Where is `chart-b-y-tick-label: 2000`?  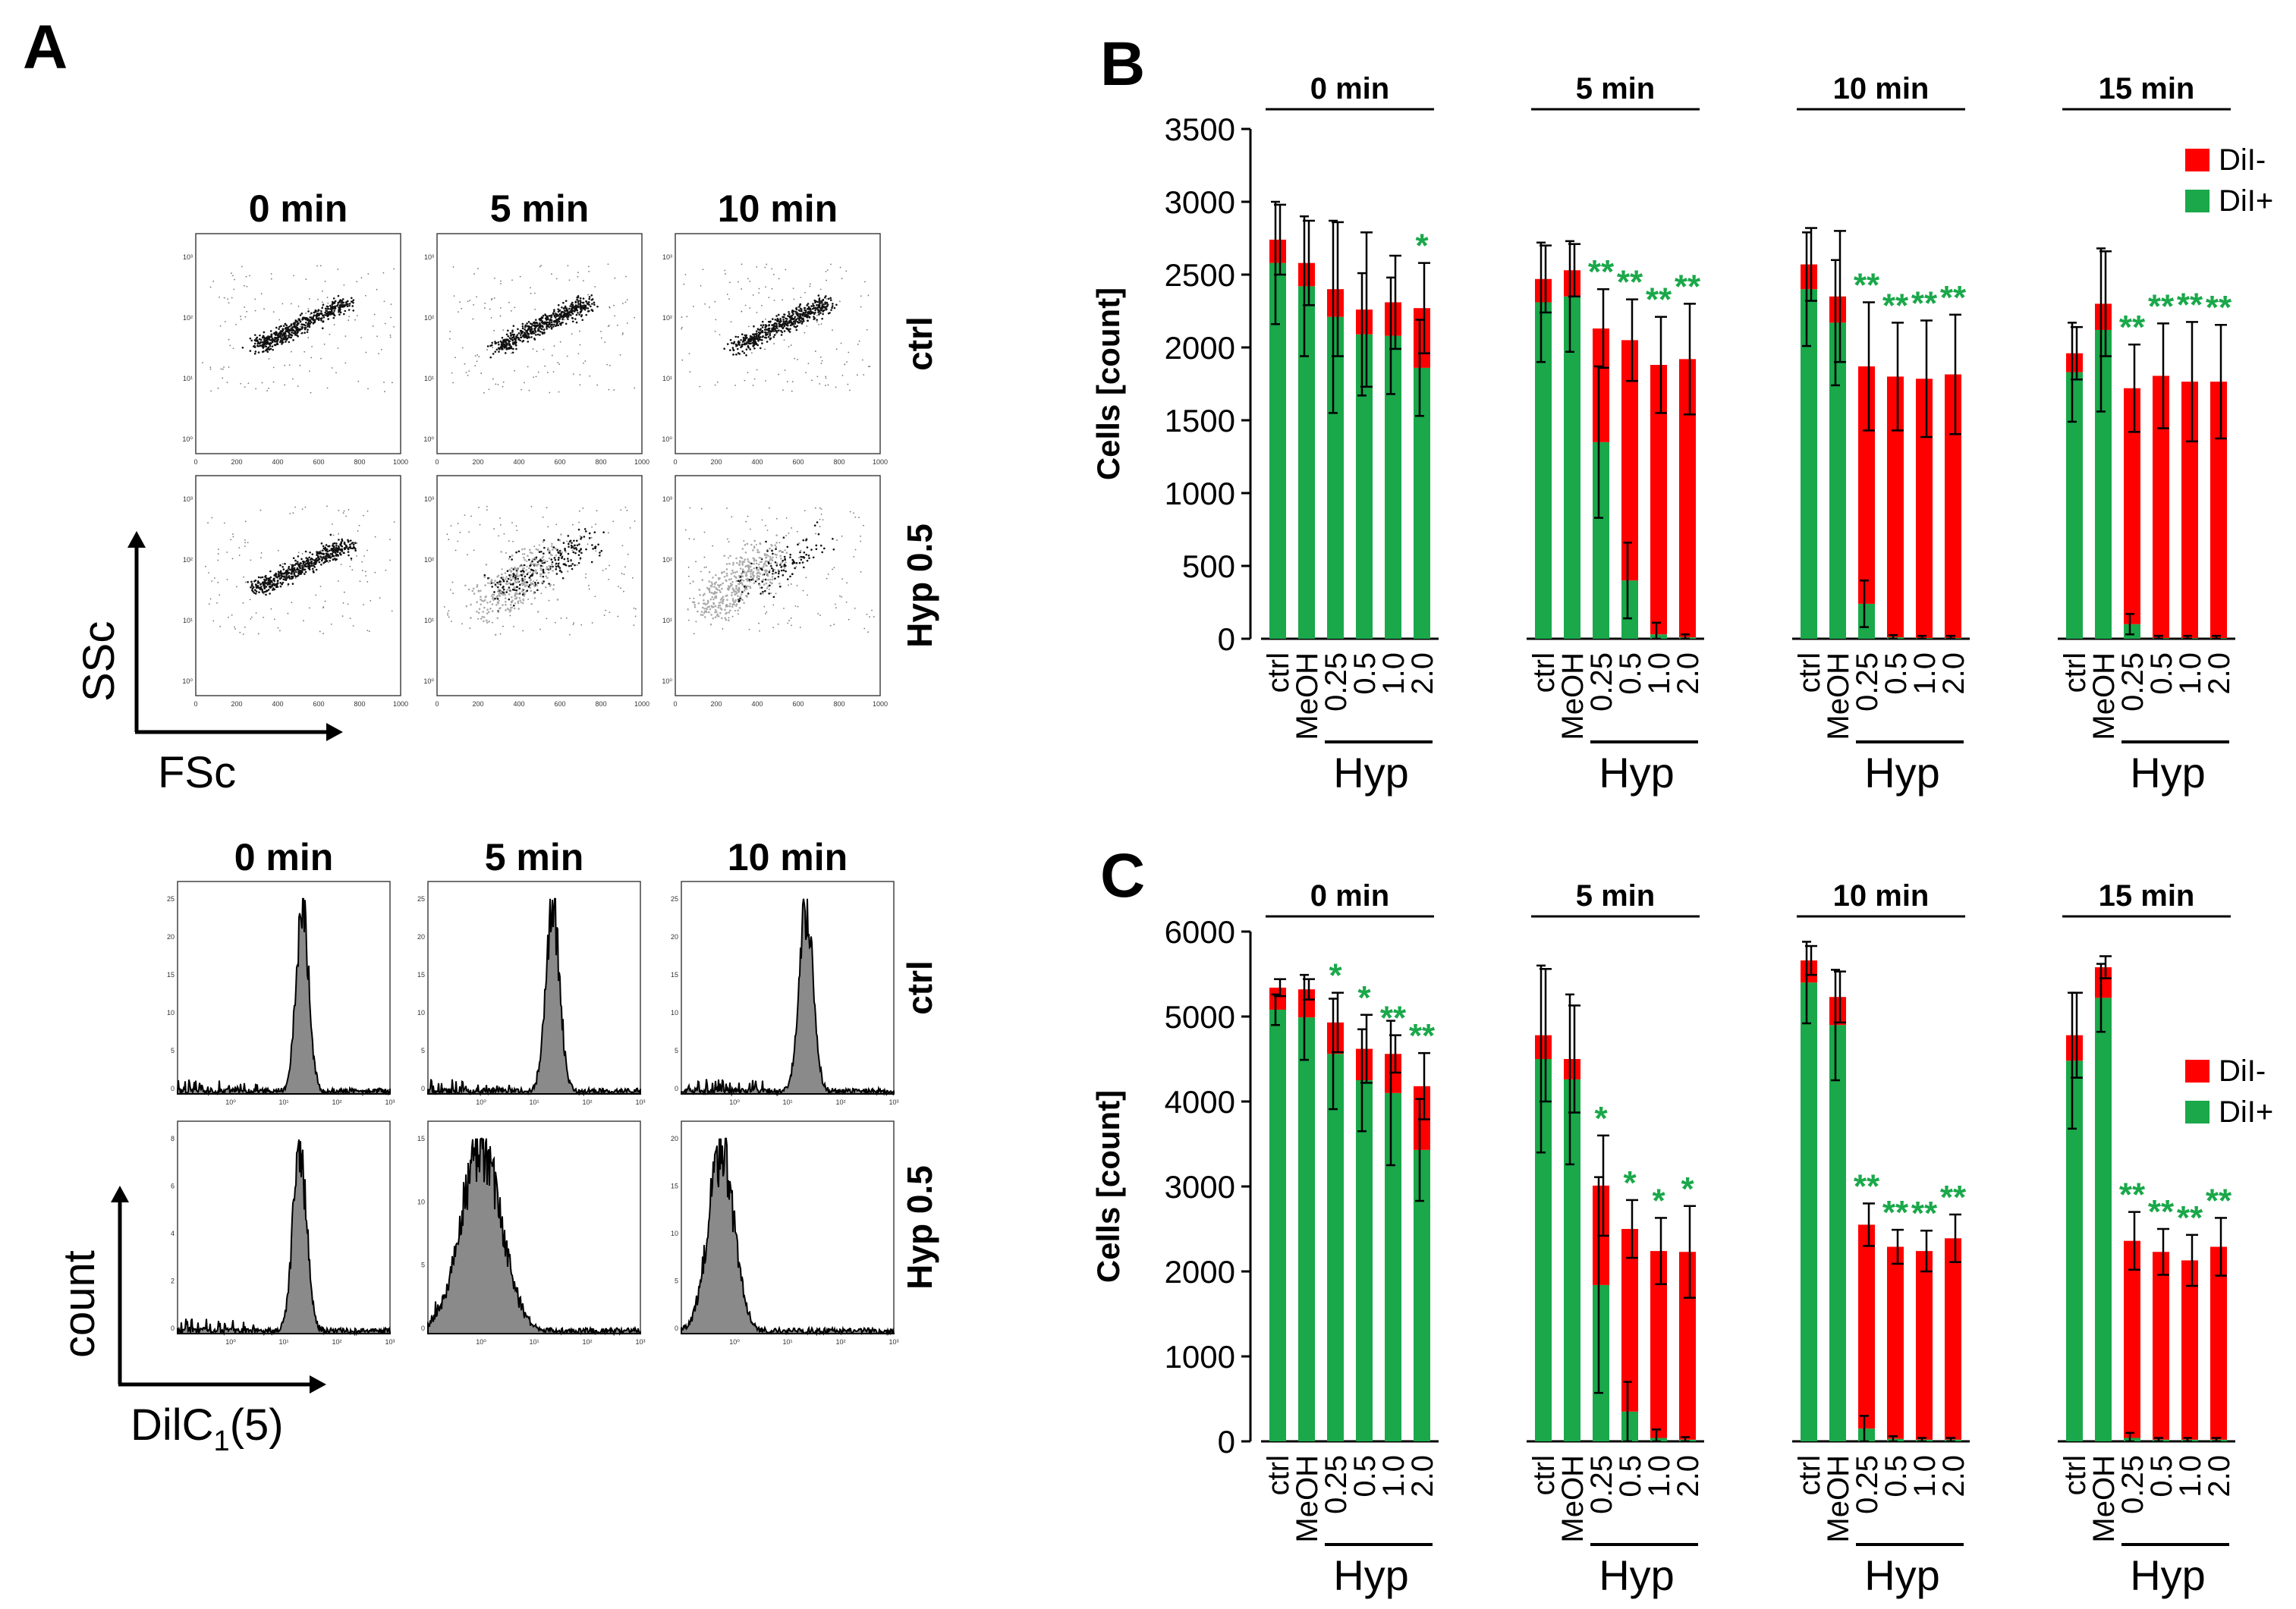
chart-b-y-tick-label: 2000 is located at coordinates (1200, 348).